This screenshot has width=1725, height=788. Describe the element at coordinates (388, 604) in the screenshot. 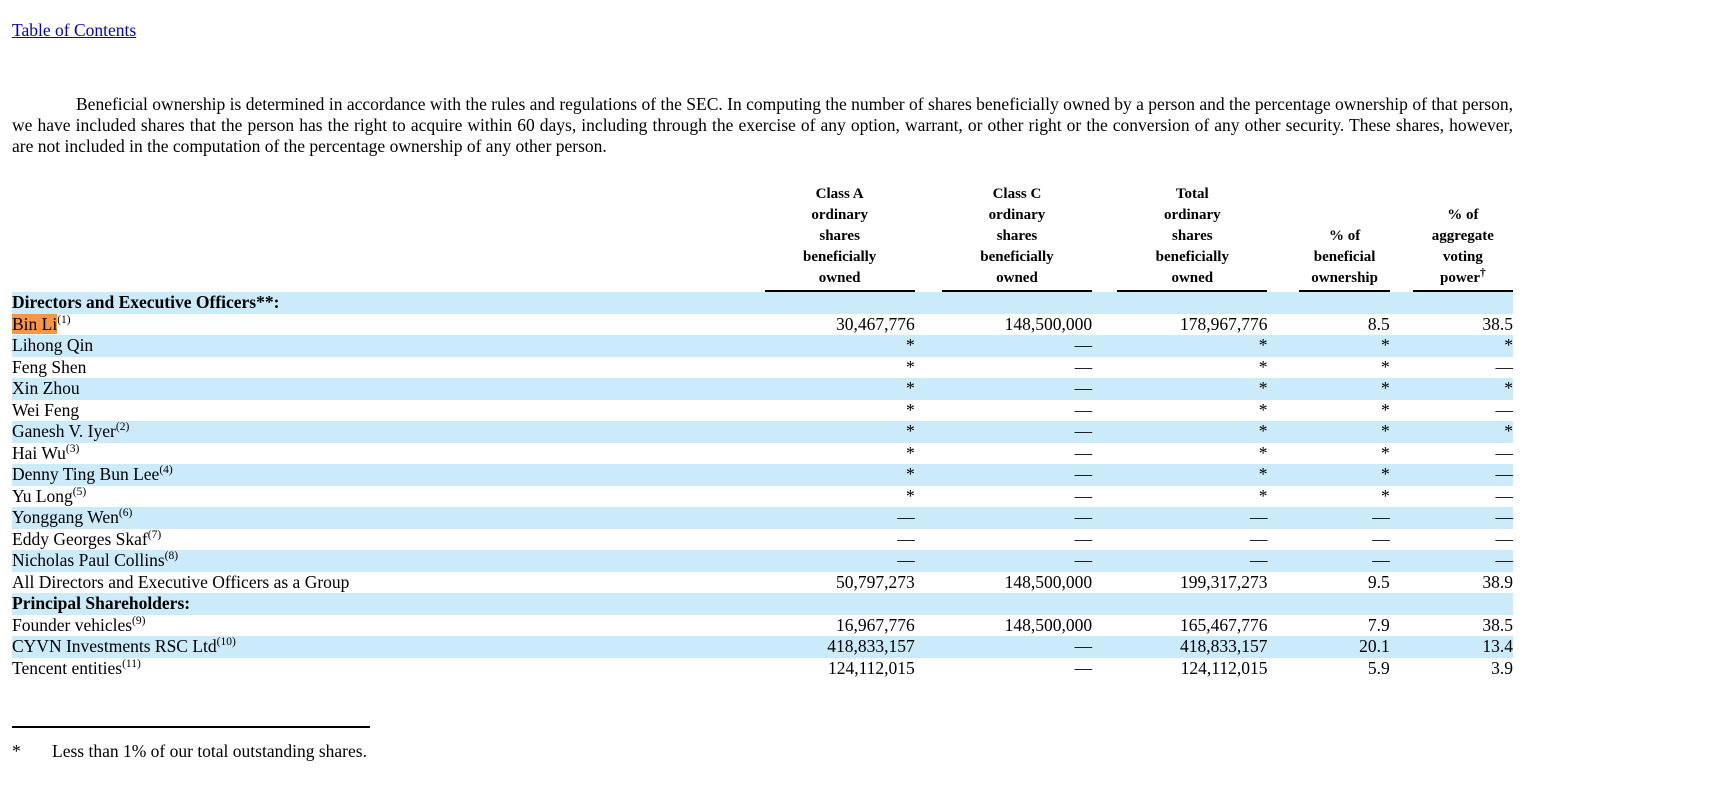

I see `entity-name-cell: Principal Shareholders:` at that location.